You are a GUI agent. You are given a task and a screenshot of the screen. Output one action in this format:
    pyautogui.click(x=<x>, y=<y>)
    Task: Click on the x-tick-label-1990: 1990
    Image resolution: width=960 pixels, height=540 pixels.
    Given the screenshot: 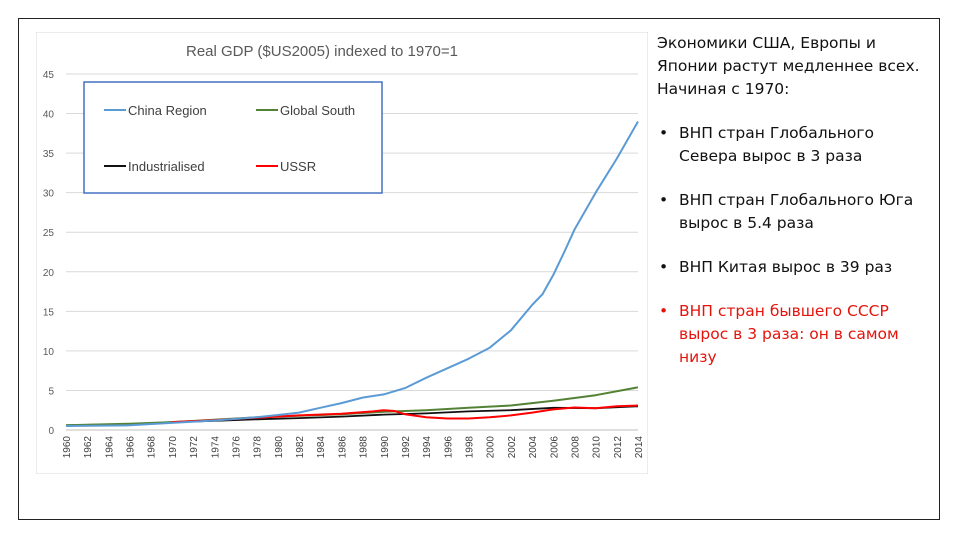 What is the action you would take?
    pyautogui.click(x=385, y=447)
    